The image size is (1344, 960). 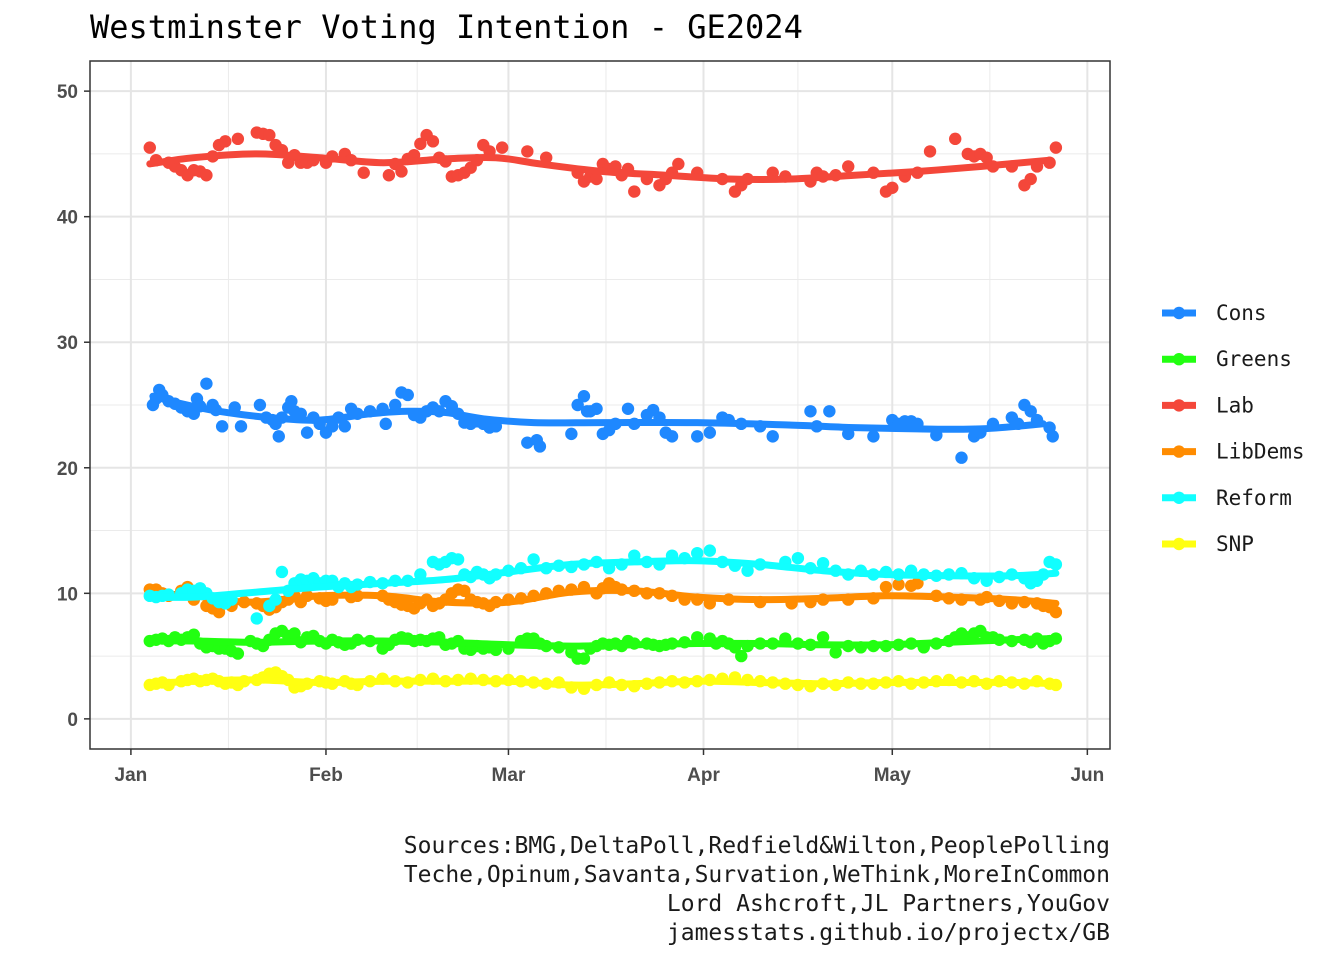 What do you see at coordinates (1087, 775) in the screenshot?
I see `x-tick-label: Jun` at bounding box center [1087, 775].